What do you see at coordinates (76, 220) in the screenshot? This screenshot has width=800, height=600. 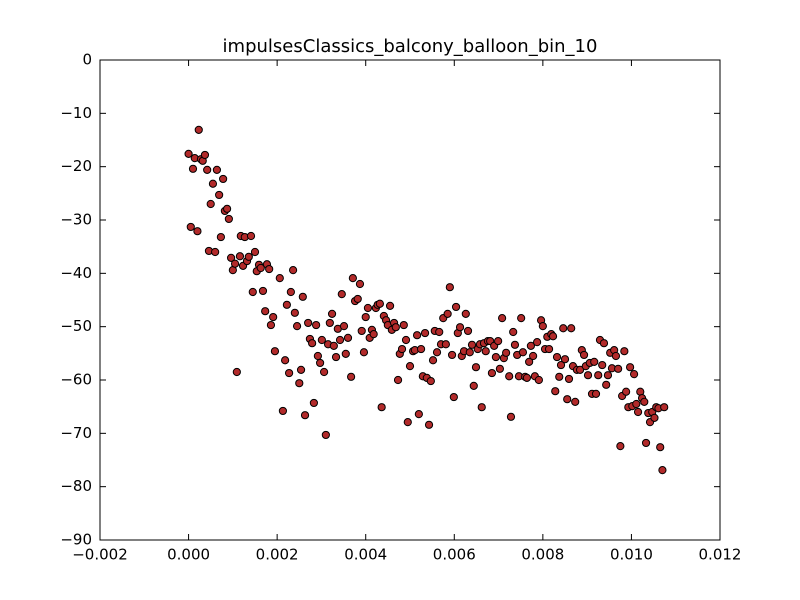 I see `y-tick-label: −30` at bounding box center [76, 220].